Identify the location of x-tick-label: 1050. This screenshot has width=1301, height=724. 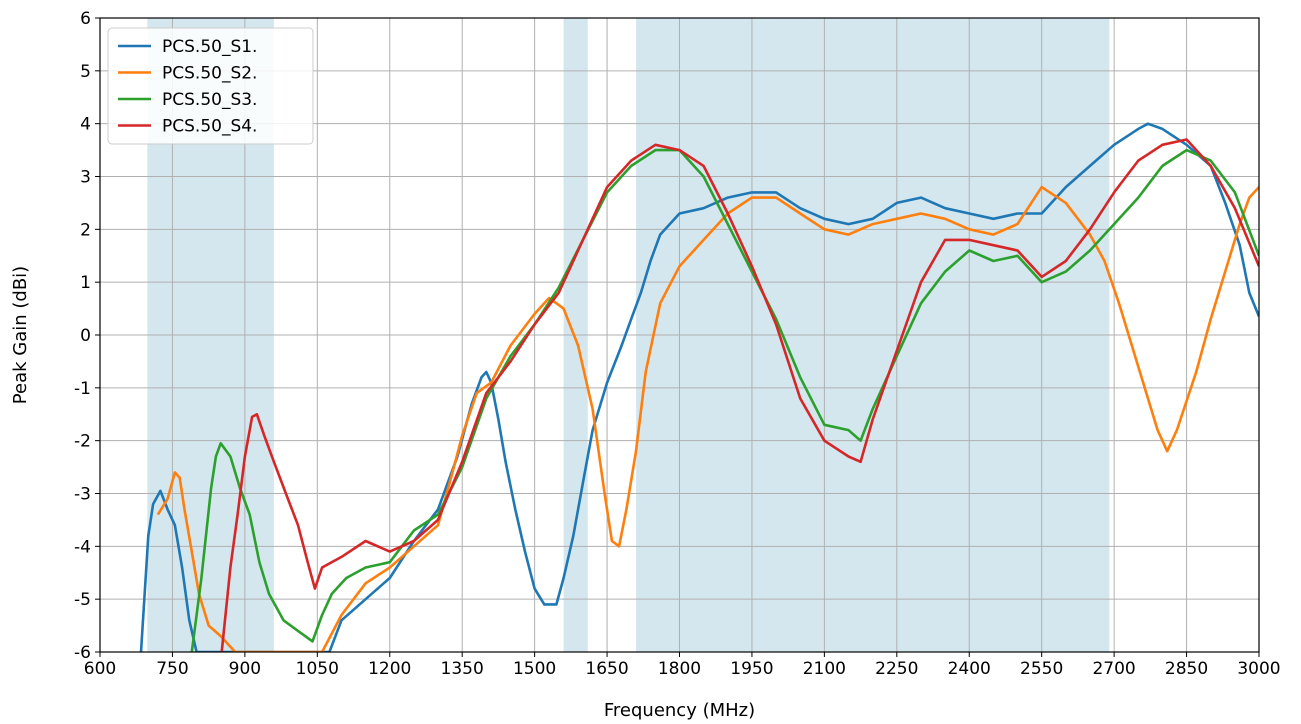
(317, 669).